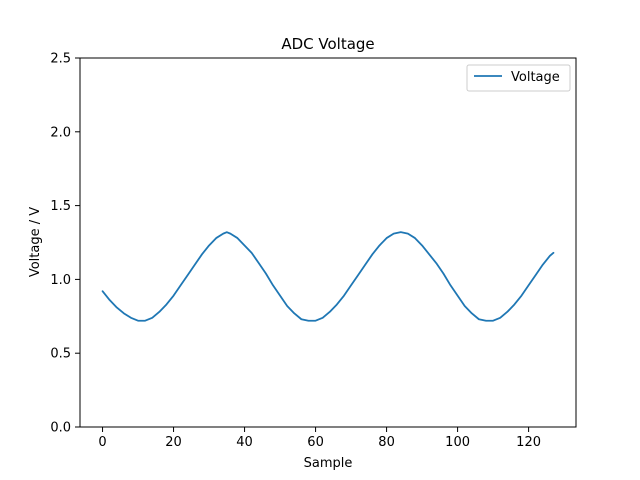  I want to click on x-tick-label: 80, so click(386, 442).